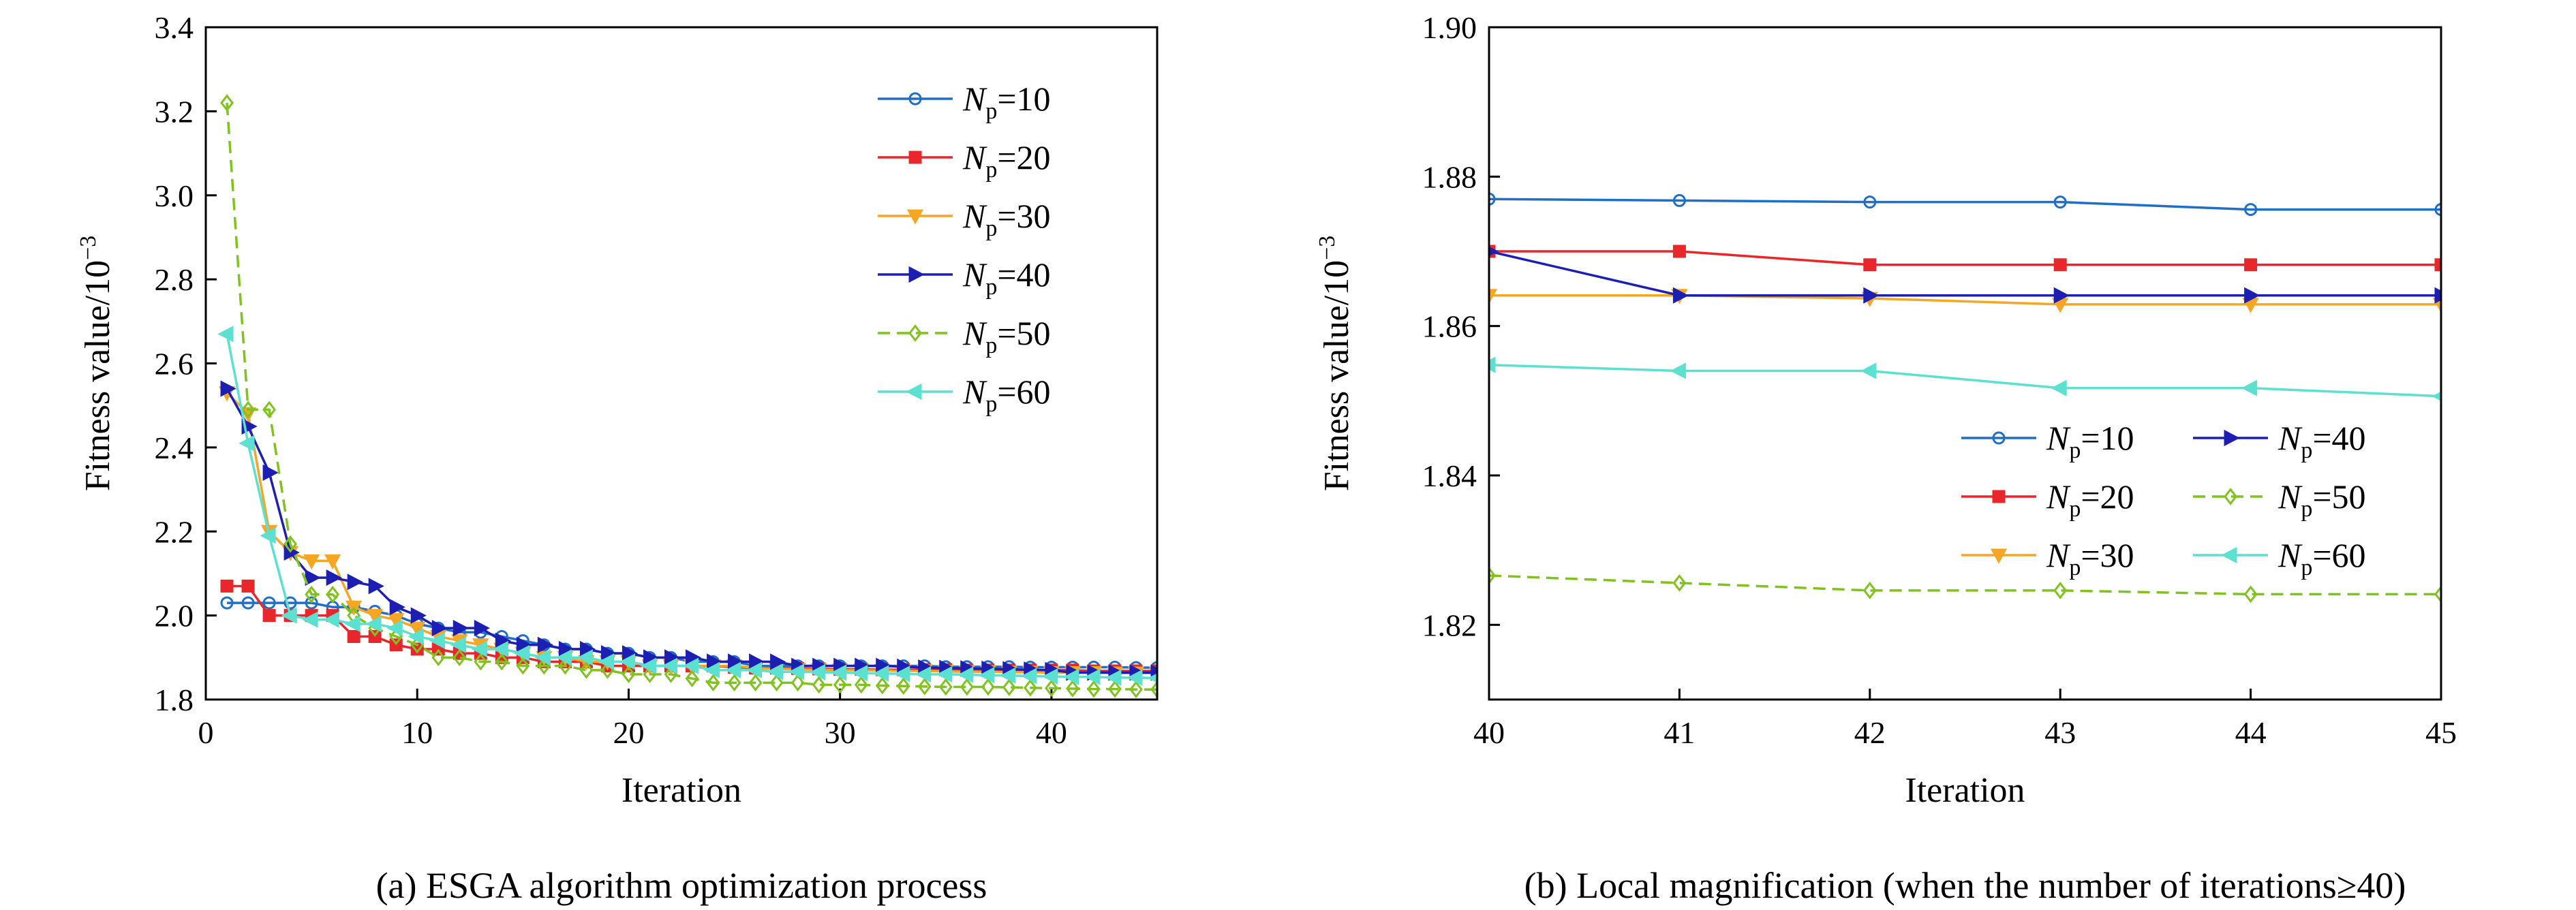 The image size is (2576, 910). What do you see at coordinates (1449, 176) in the screenshot?
I see `y-tick-label: 1.88` at bounding box center [1449, 176].